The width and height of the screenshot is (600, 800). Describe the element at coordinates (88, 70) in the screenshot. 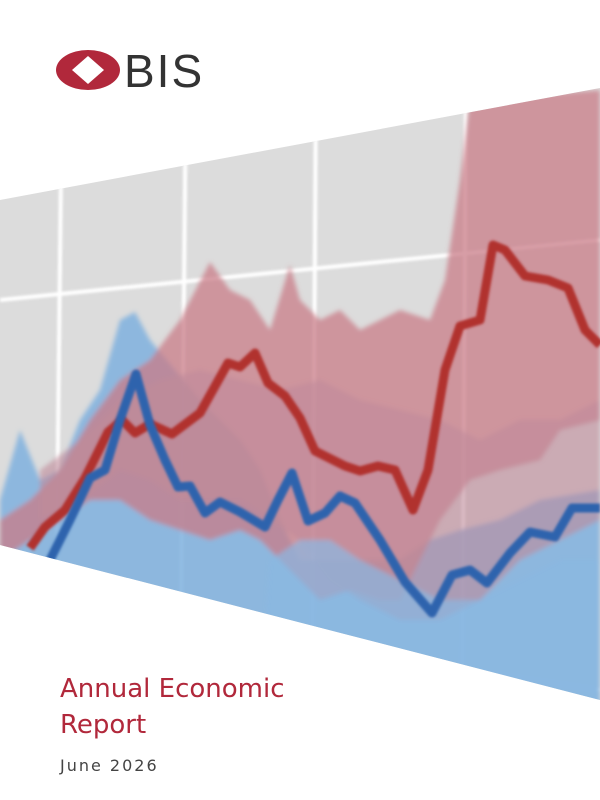

I see `logo-diamond` at that location.